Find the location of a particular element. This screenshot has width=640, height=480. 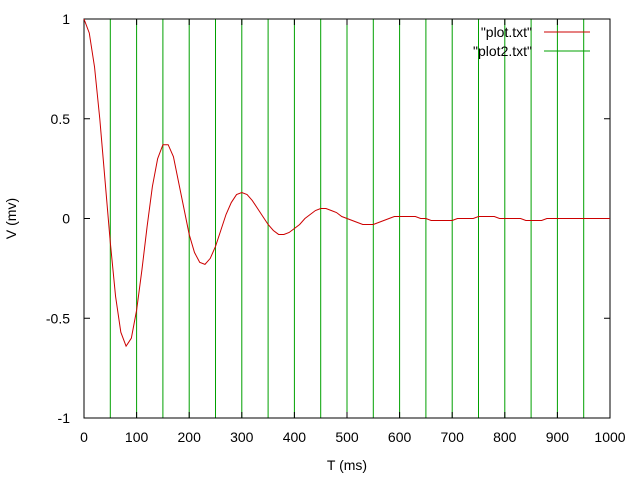

x-tick-label: 300 is located at coordinates (242, 437).